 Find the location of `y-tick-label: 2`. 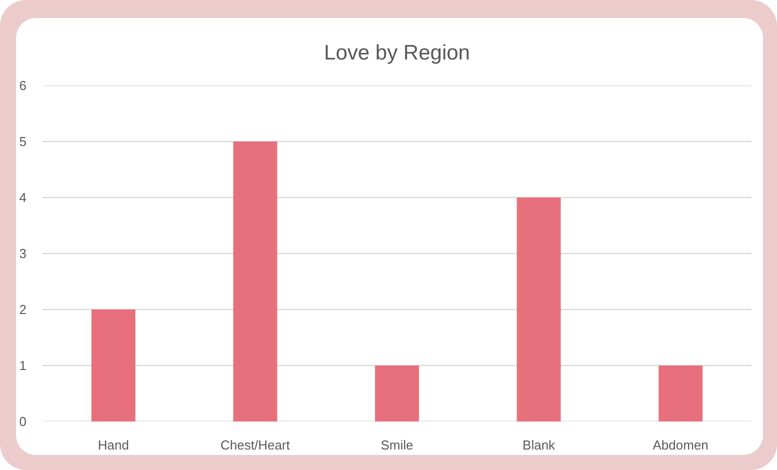

y-tick-label: 2 is located at coordinates (23, 309).